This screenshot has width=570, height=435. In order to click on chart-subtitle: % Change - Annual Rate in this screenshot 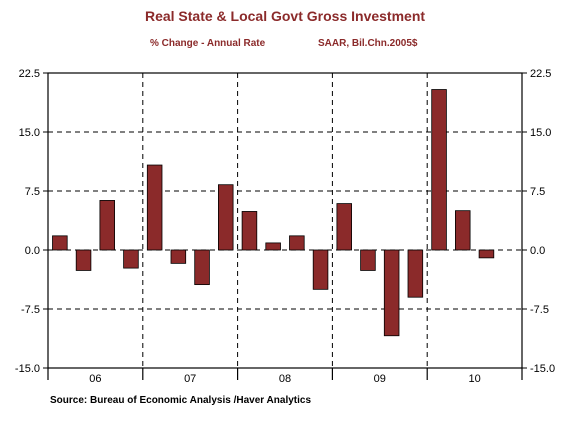, I will do `click(208, 43)`.